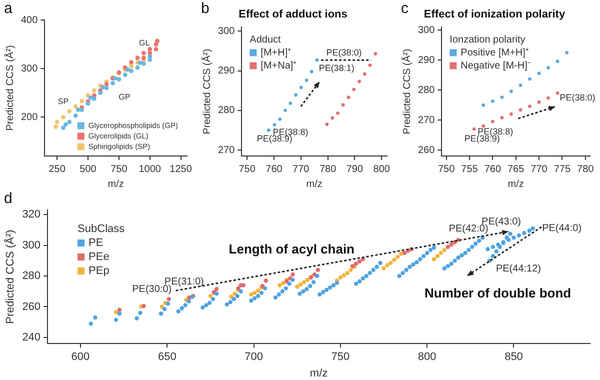  What do you see at coordinates (8, 8) in the screenshot?
I see `text: a` at bounding box center [8, 8].